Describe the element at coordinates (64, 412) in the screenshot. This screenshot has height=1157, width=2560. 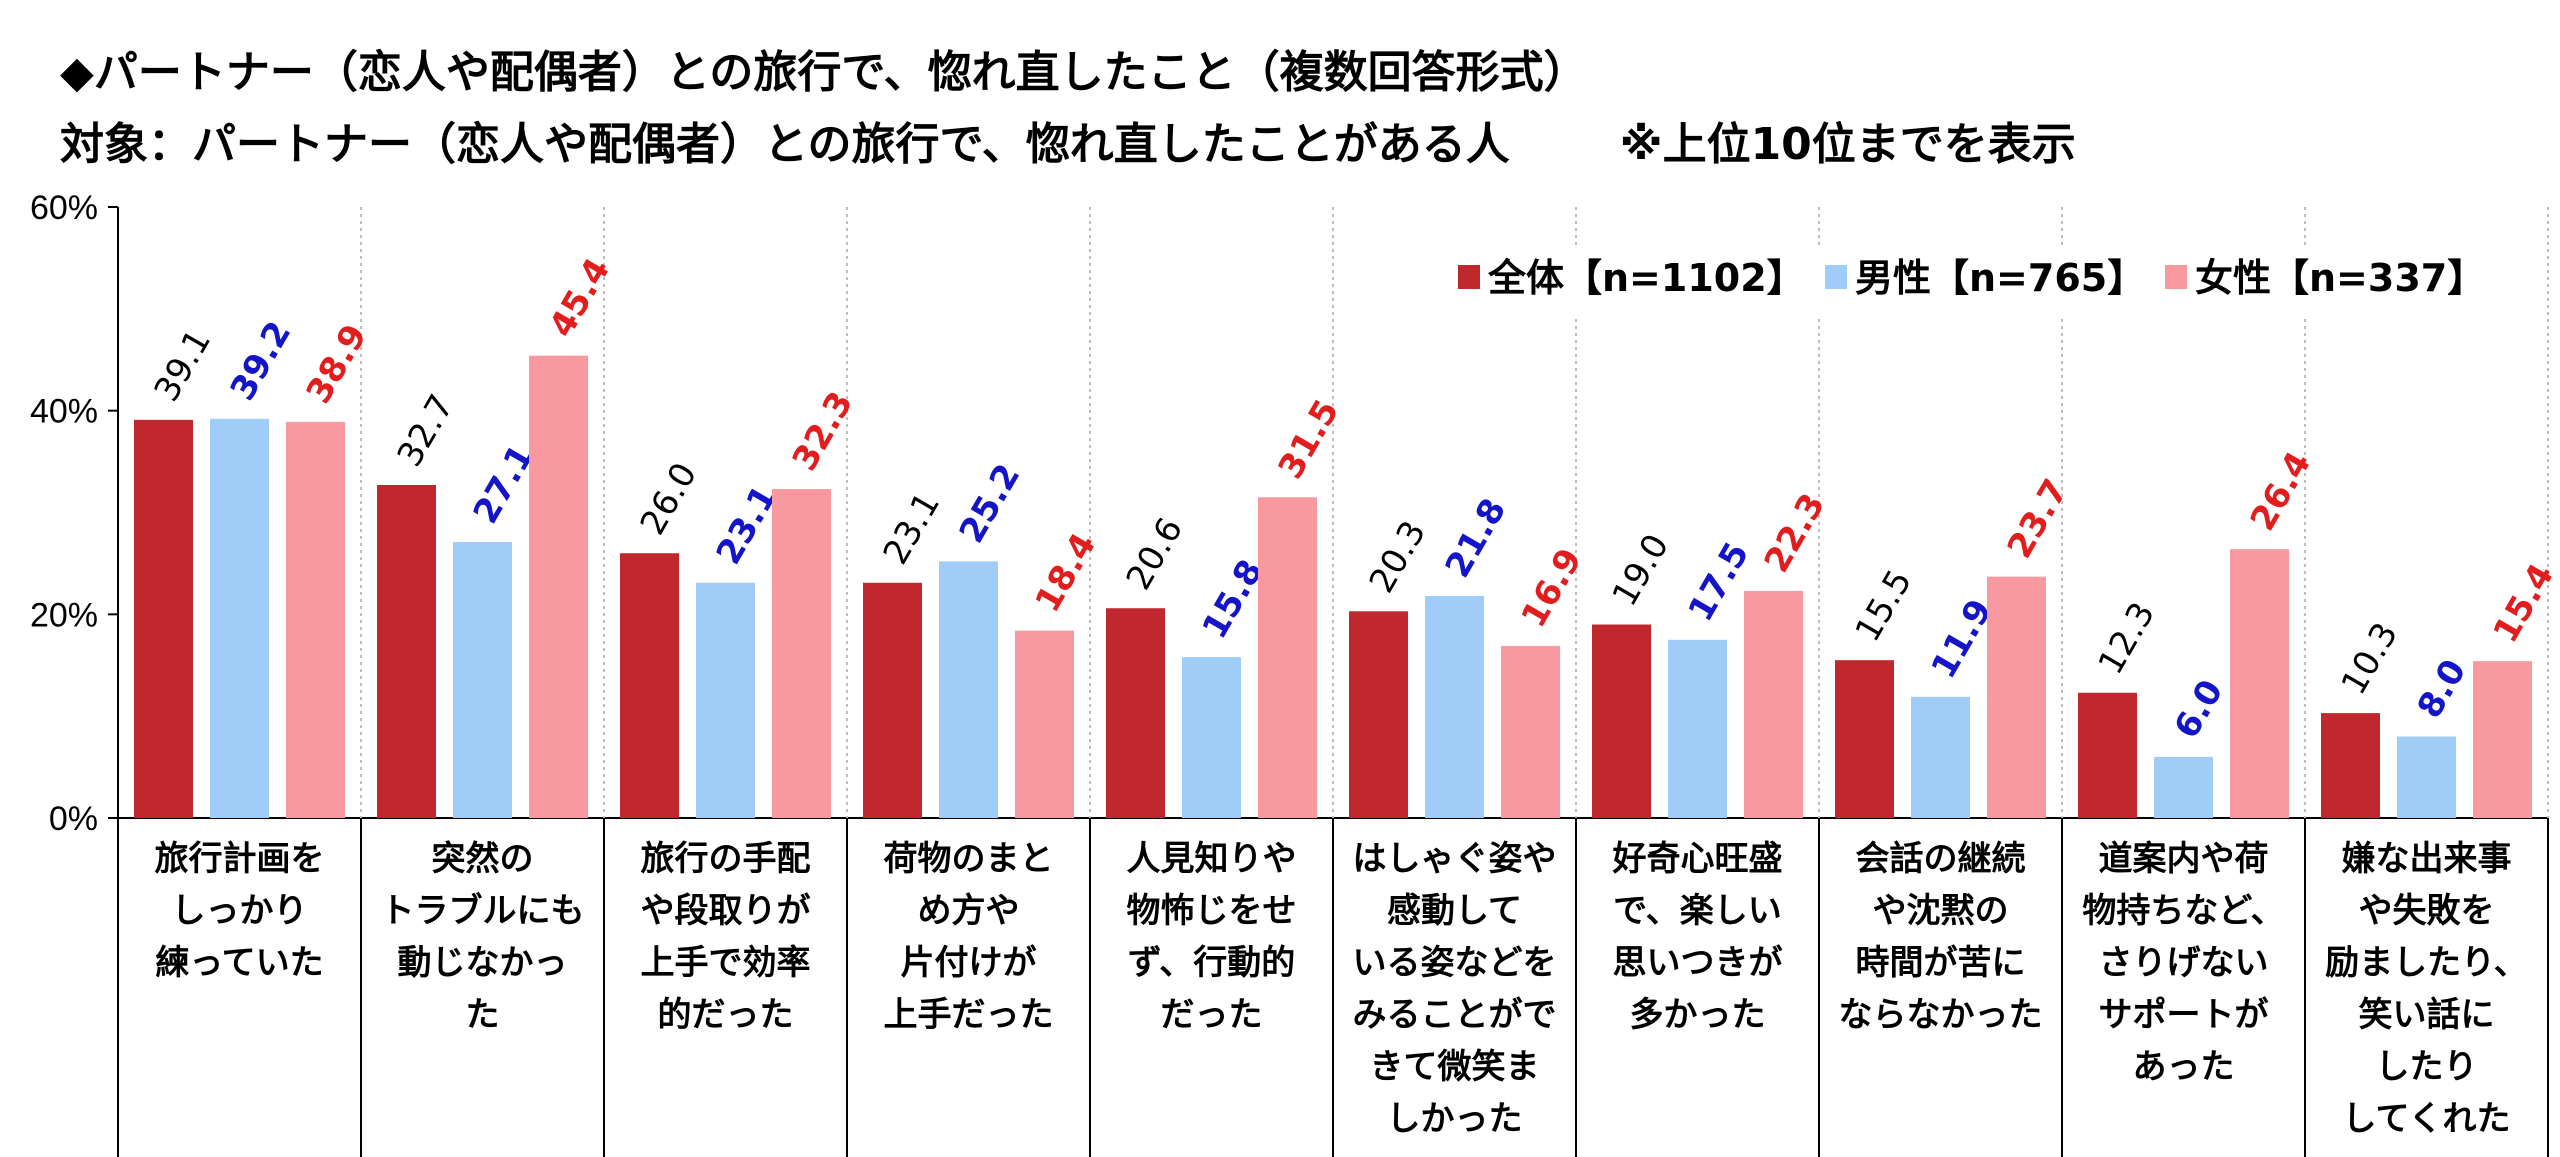
I see `y-tick-label: 40%` at that location.